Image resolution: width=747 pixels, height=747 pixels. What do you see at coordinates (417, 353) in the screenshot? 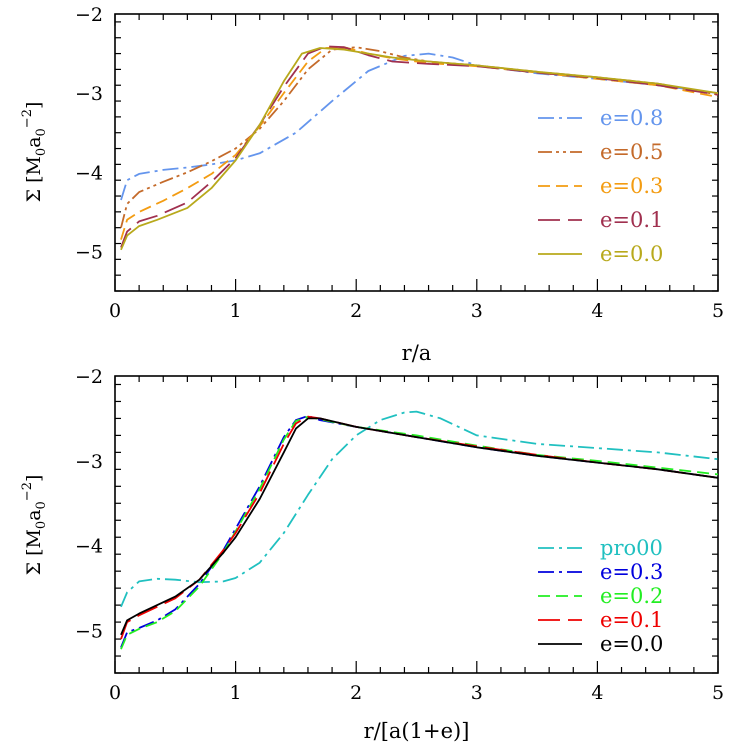
I see `x-axis-label: r/a` at bounding box center [417, 353].